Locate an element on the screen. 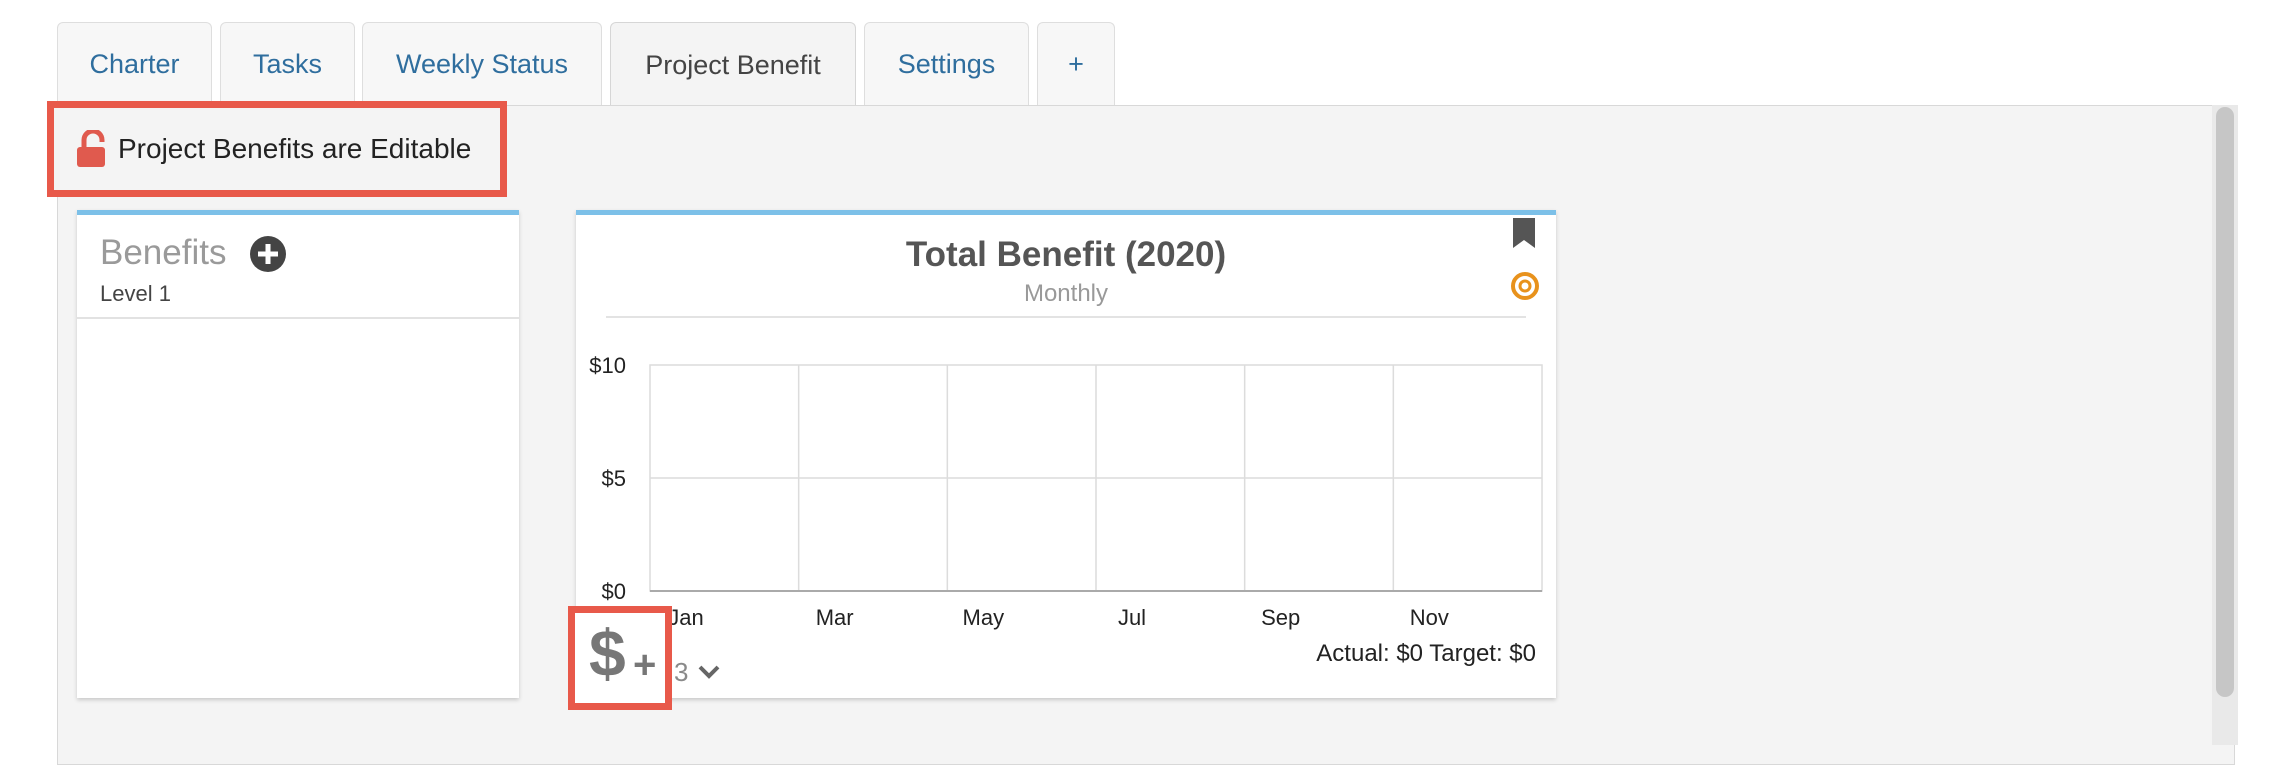 The height and width of the screenshot is (765, 2292). tab-project-benefit: Project Benefit is located at coordinates (733, 65).